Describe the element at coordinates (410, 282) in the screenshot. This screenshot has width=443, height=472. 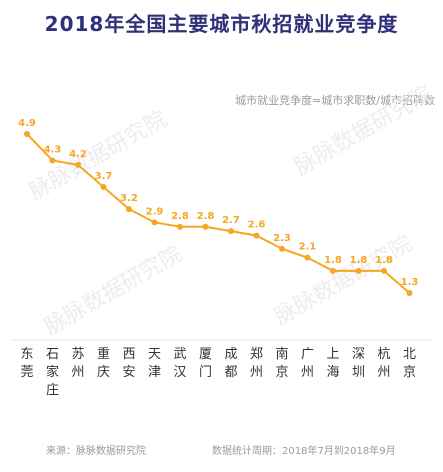
I see `value-label: 1.3` at that location.